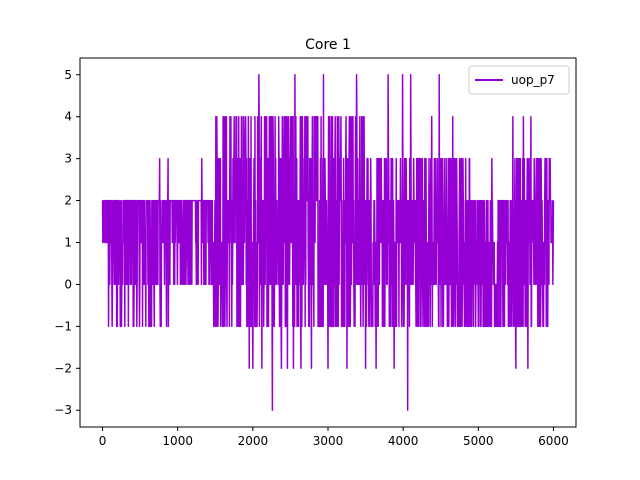  I want to click on chart-title: Core 1, so click(328, 45).